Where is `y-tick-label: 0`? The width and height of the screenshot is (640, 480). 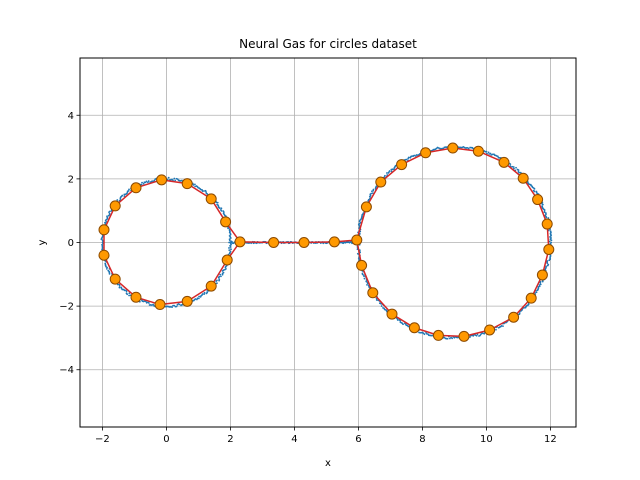
y-tick-label: 0 is located at coordinates (71, 243).